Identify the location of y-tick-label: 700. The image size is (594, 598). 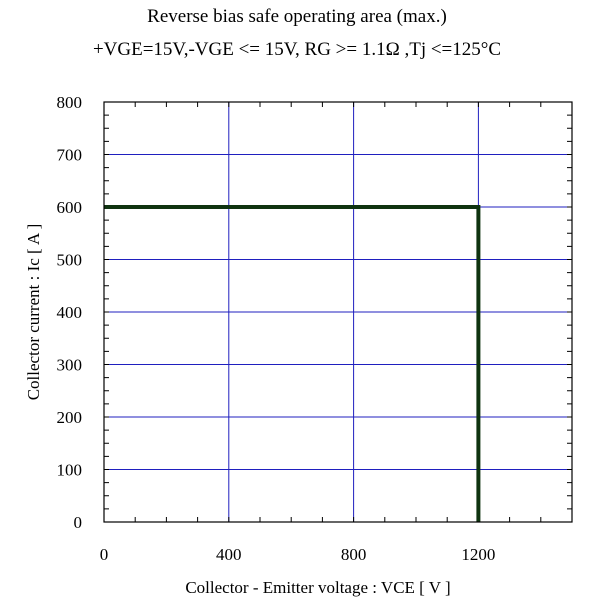
(70, 155).